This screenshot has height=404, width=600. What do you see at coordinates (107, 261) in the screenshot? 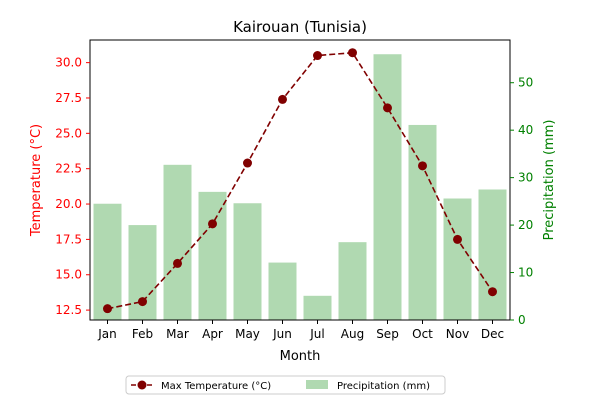
I see `precipitation-bar-jan` at bounding box center [107, 261].